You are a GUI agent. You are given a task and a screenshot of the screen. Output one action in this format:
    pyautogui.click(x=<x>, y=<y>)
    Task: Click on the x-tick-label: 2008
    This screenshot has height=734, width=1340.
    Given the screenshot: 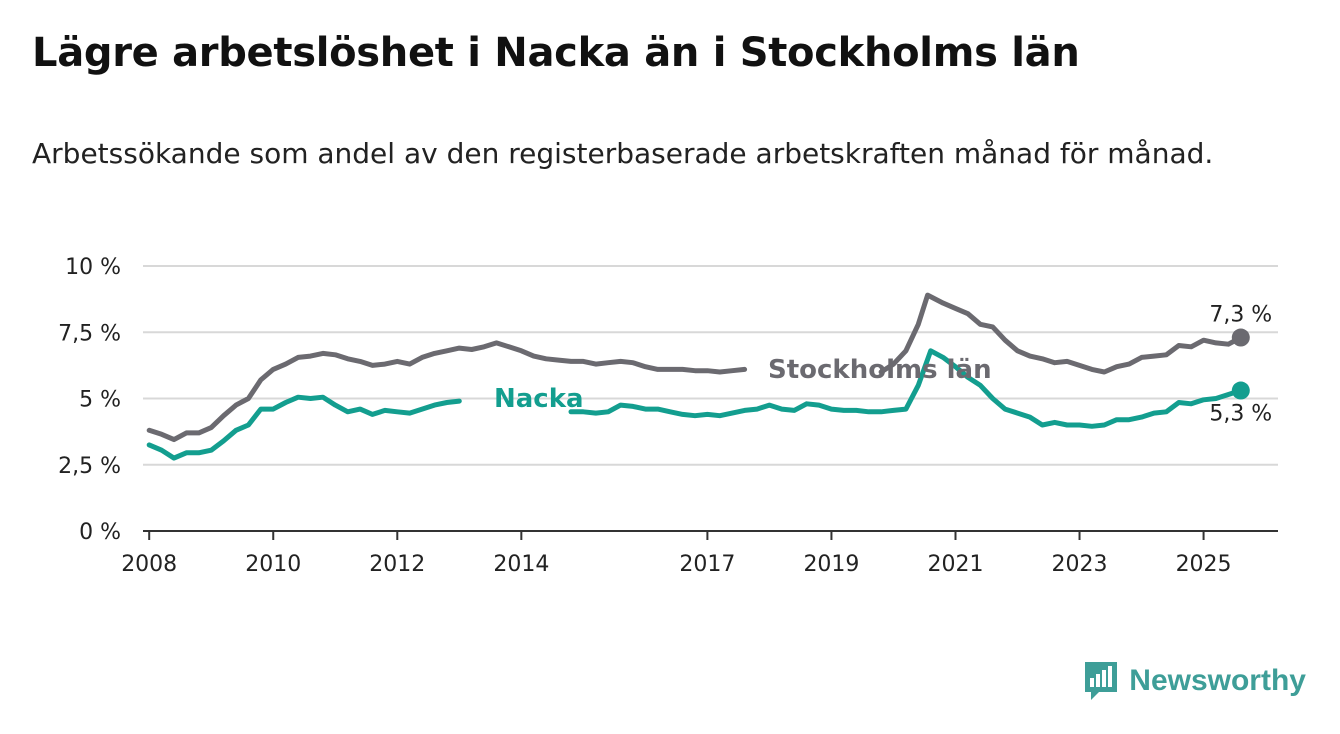 What is the action you would take?
    pyautogui.click(x=149, y=564)
    